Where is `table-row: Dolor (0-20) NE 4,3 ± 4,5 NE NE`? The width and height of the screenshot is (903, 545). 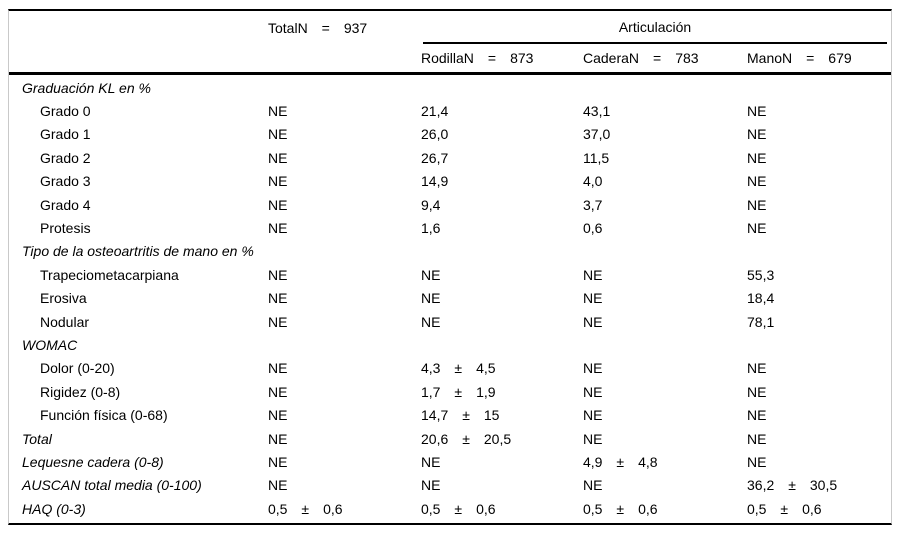
table-row: Dolor (0-20) NE 4,3 ± 4,5 NE NE is located at coordinates (450, 368).